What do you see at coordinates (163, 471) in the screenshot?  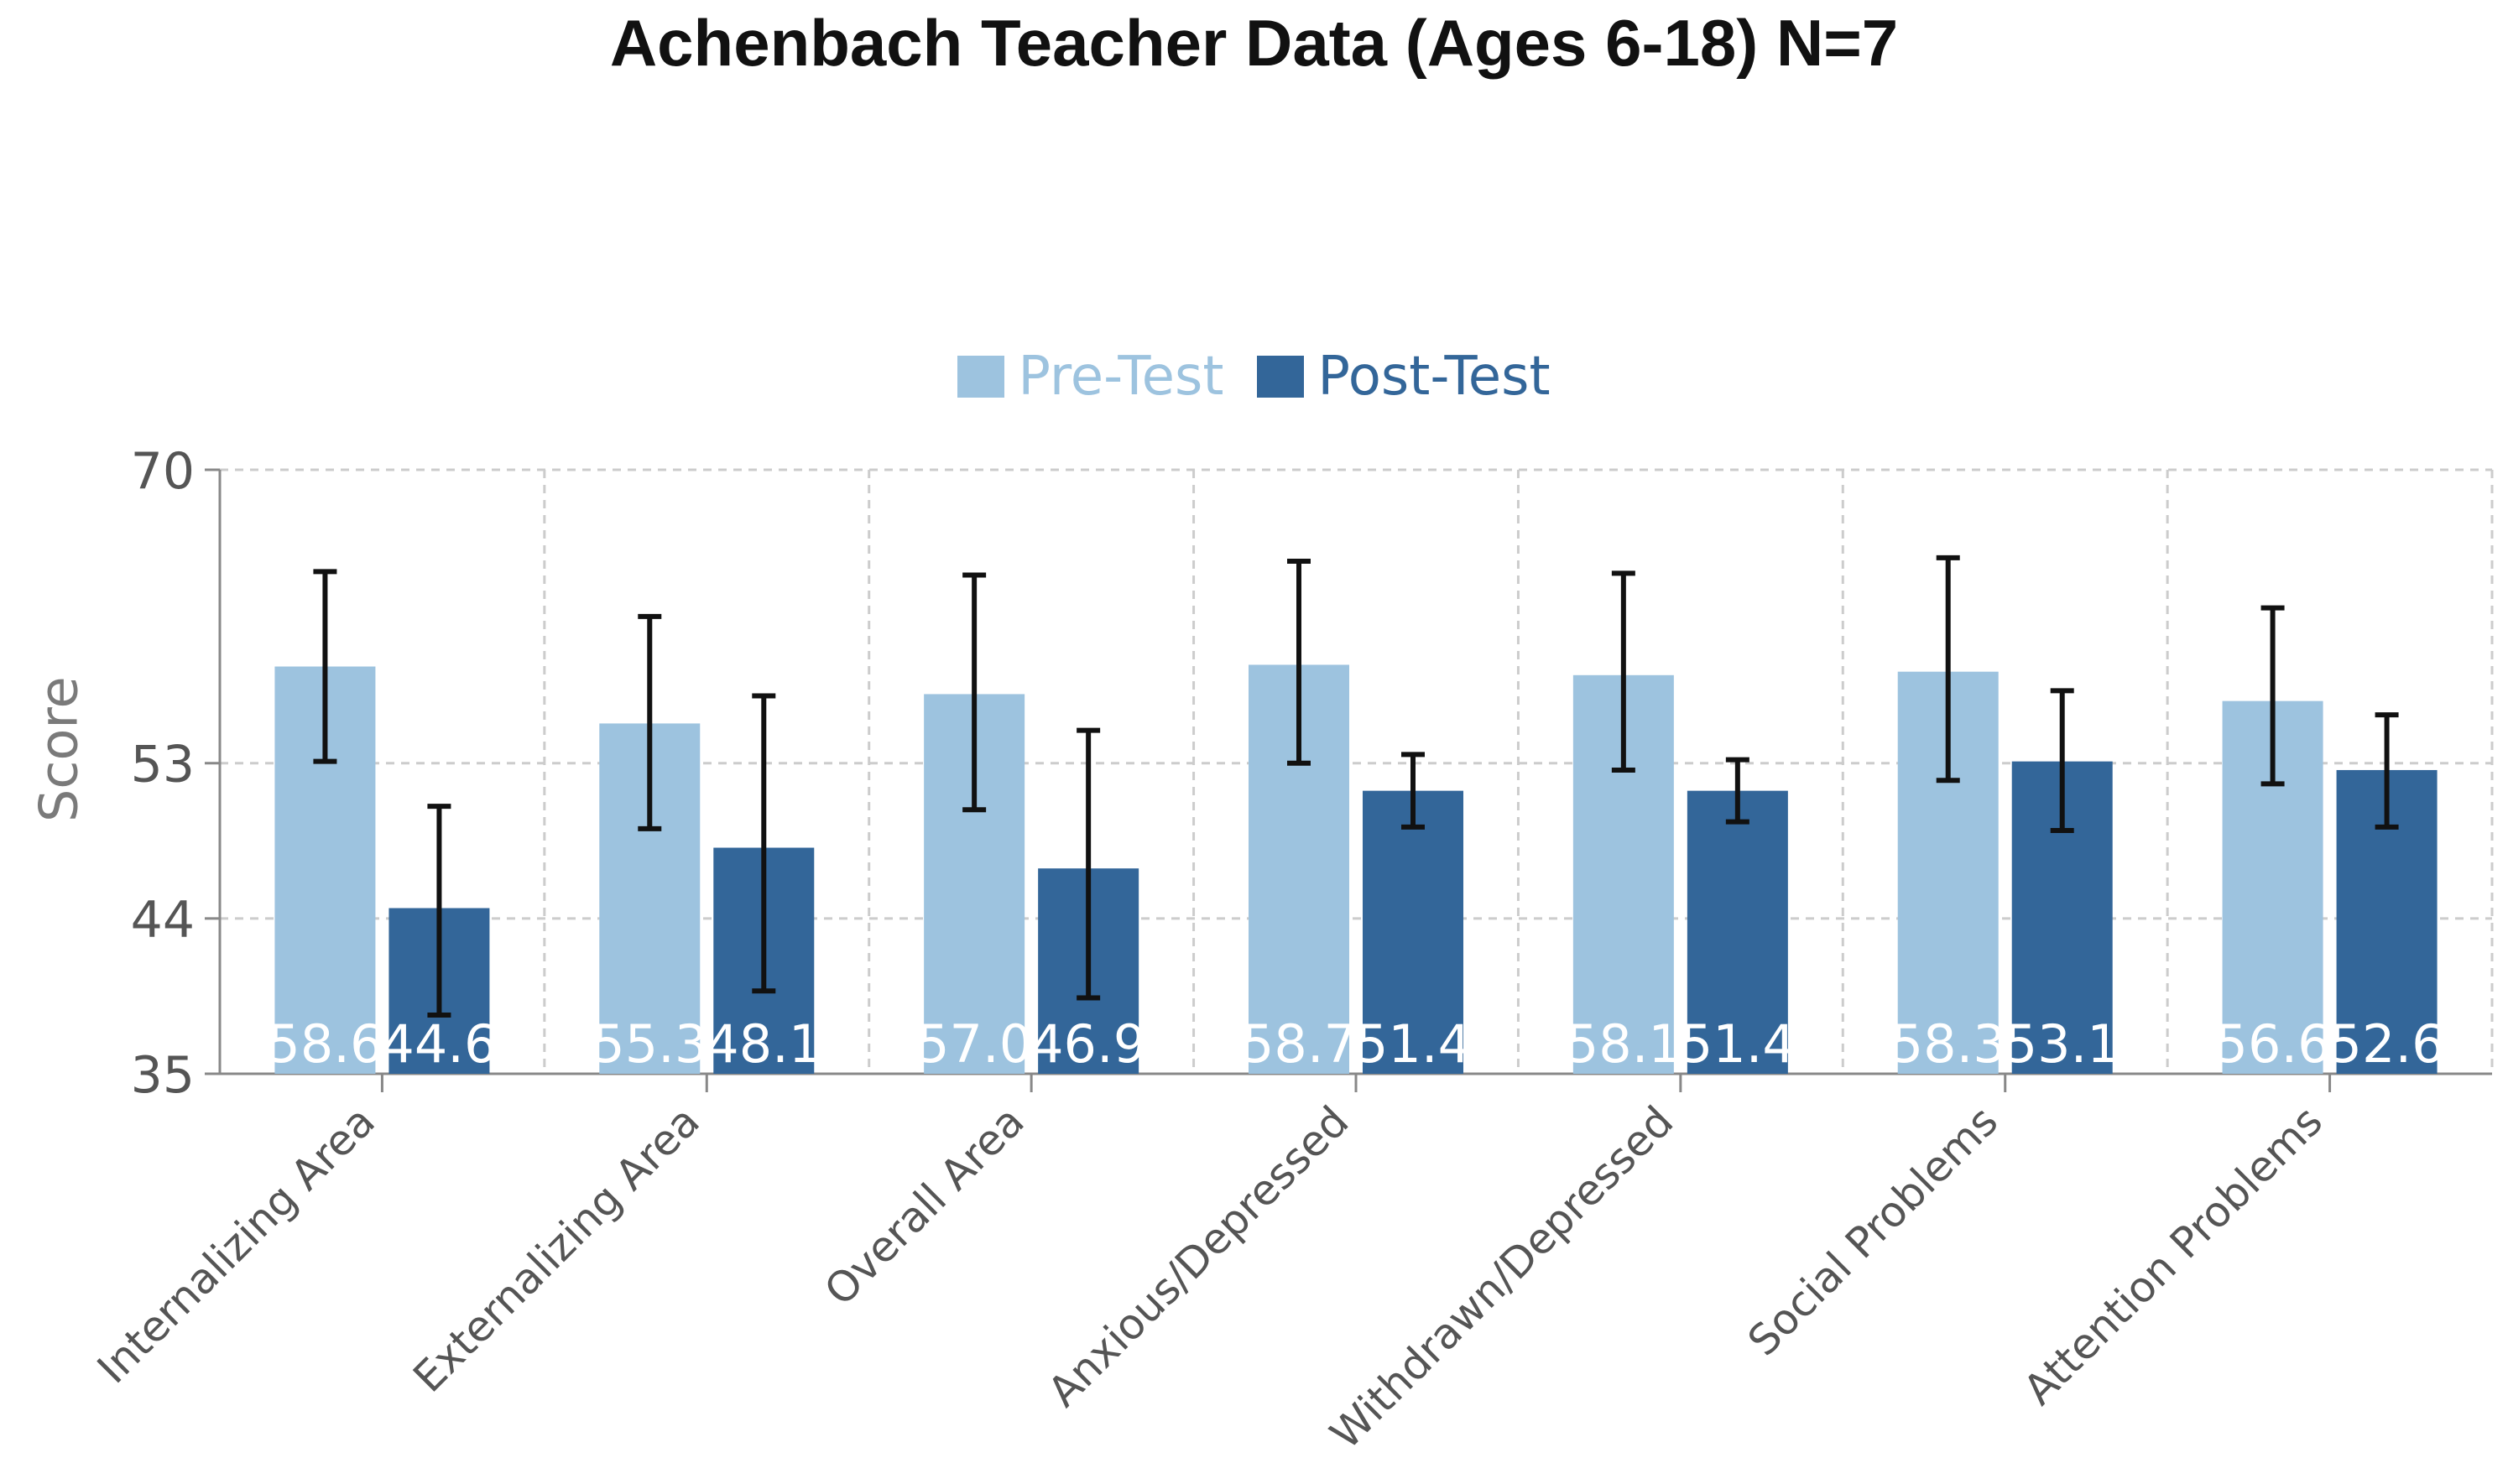 I see `y-tick-label: 70` at bounding box center [163, 471].